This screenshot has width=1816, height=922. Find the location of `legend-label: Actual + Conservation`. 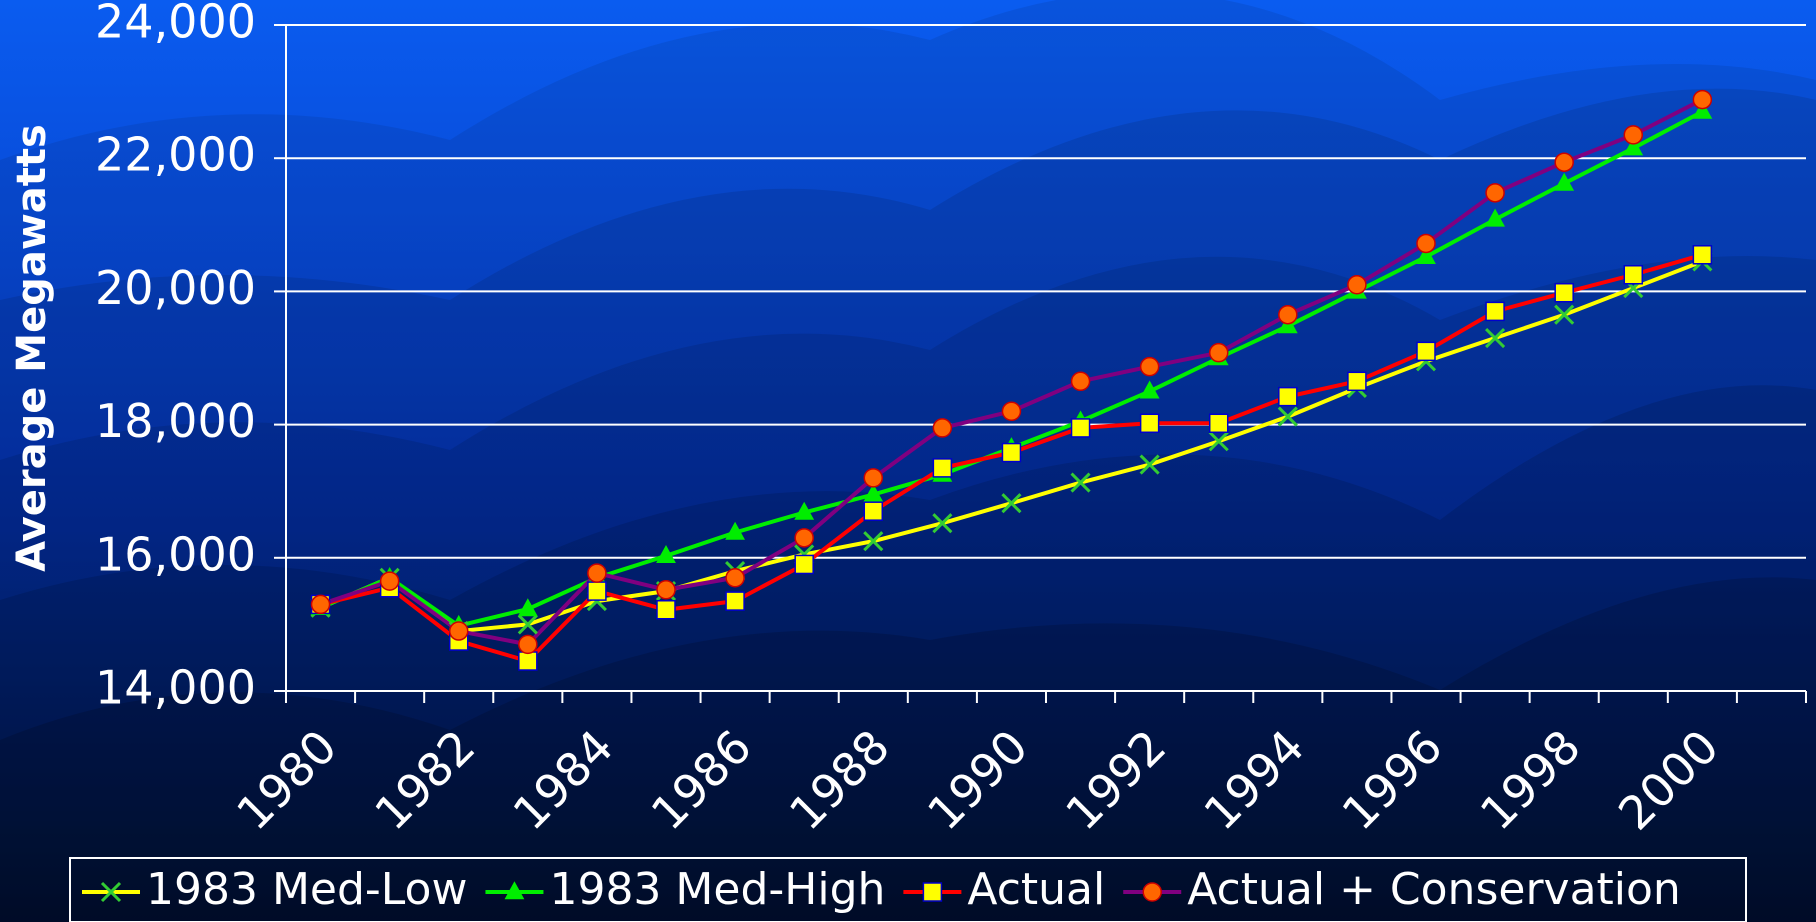

legend-label: Actual + Conservation is located at coordinates (1434, 889).